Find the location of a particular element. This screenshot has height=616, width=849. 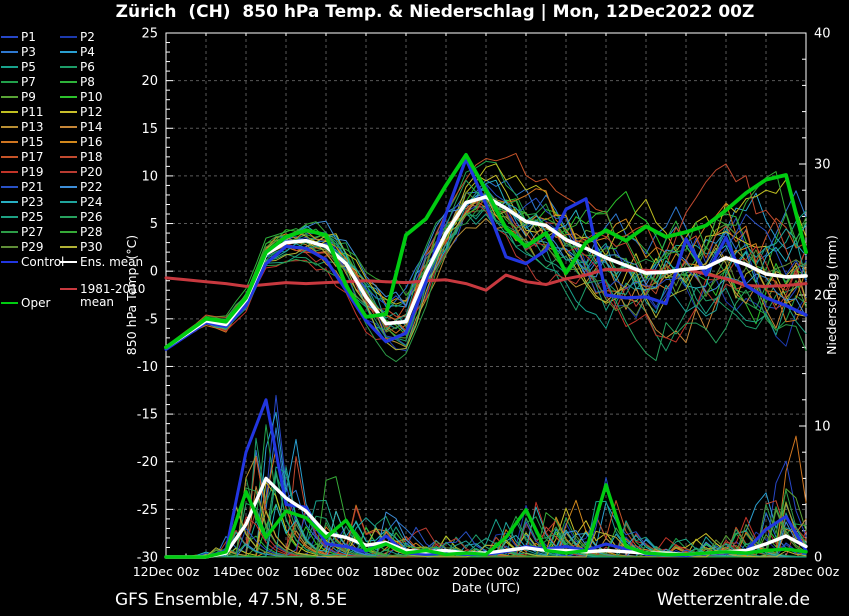

y-left-tick-label: 25 is located at coordinates (149, 34).